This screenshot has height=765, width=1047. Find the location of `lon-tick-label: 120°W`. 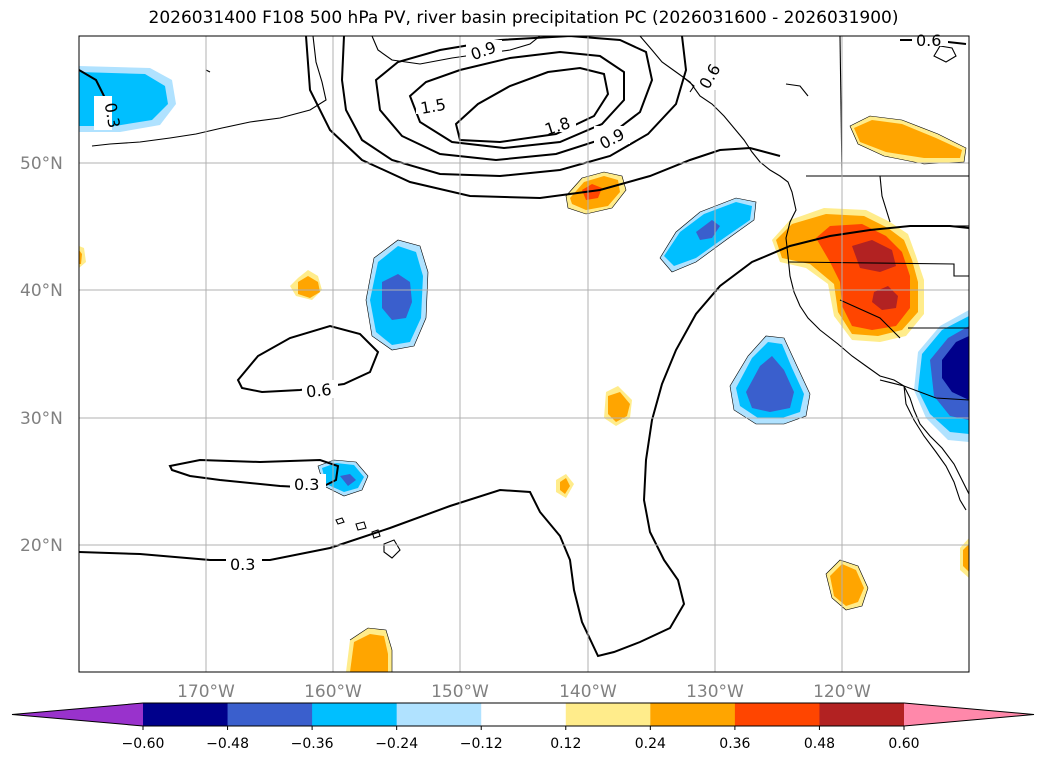

lon-tick-label: 120°W is located at coordinates (842, 692).